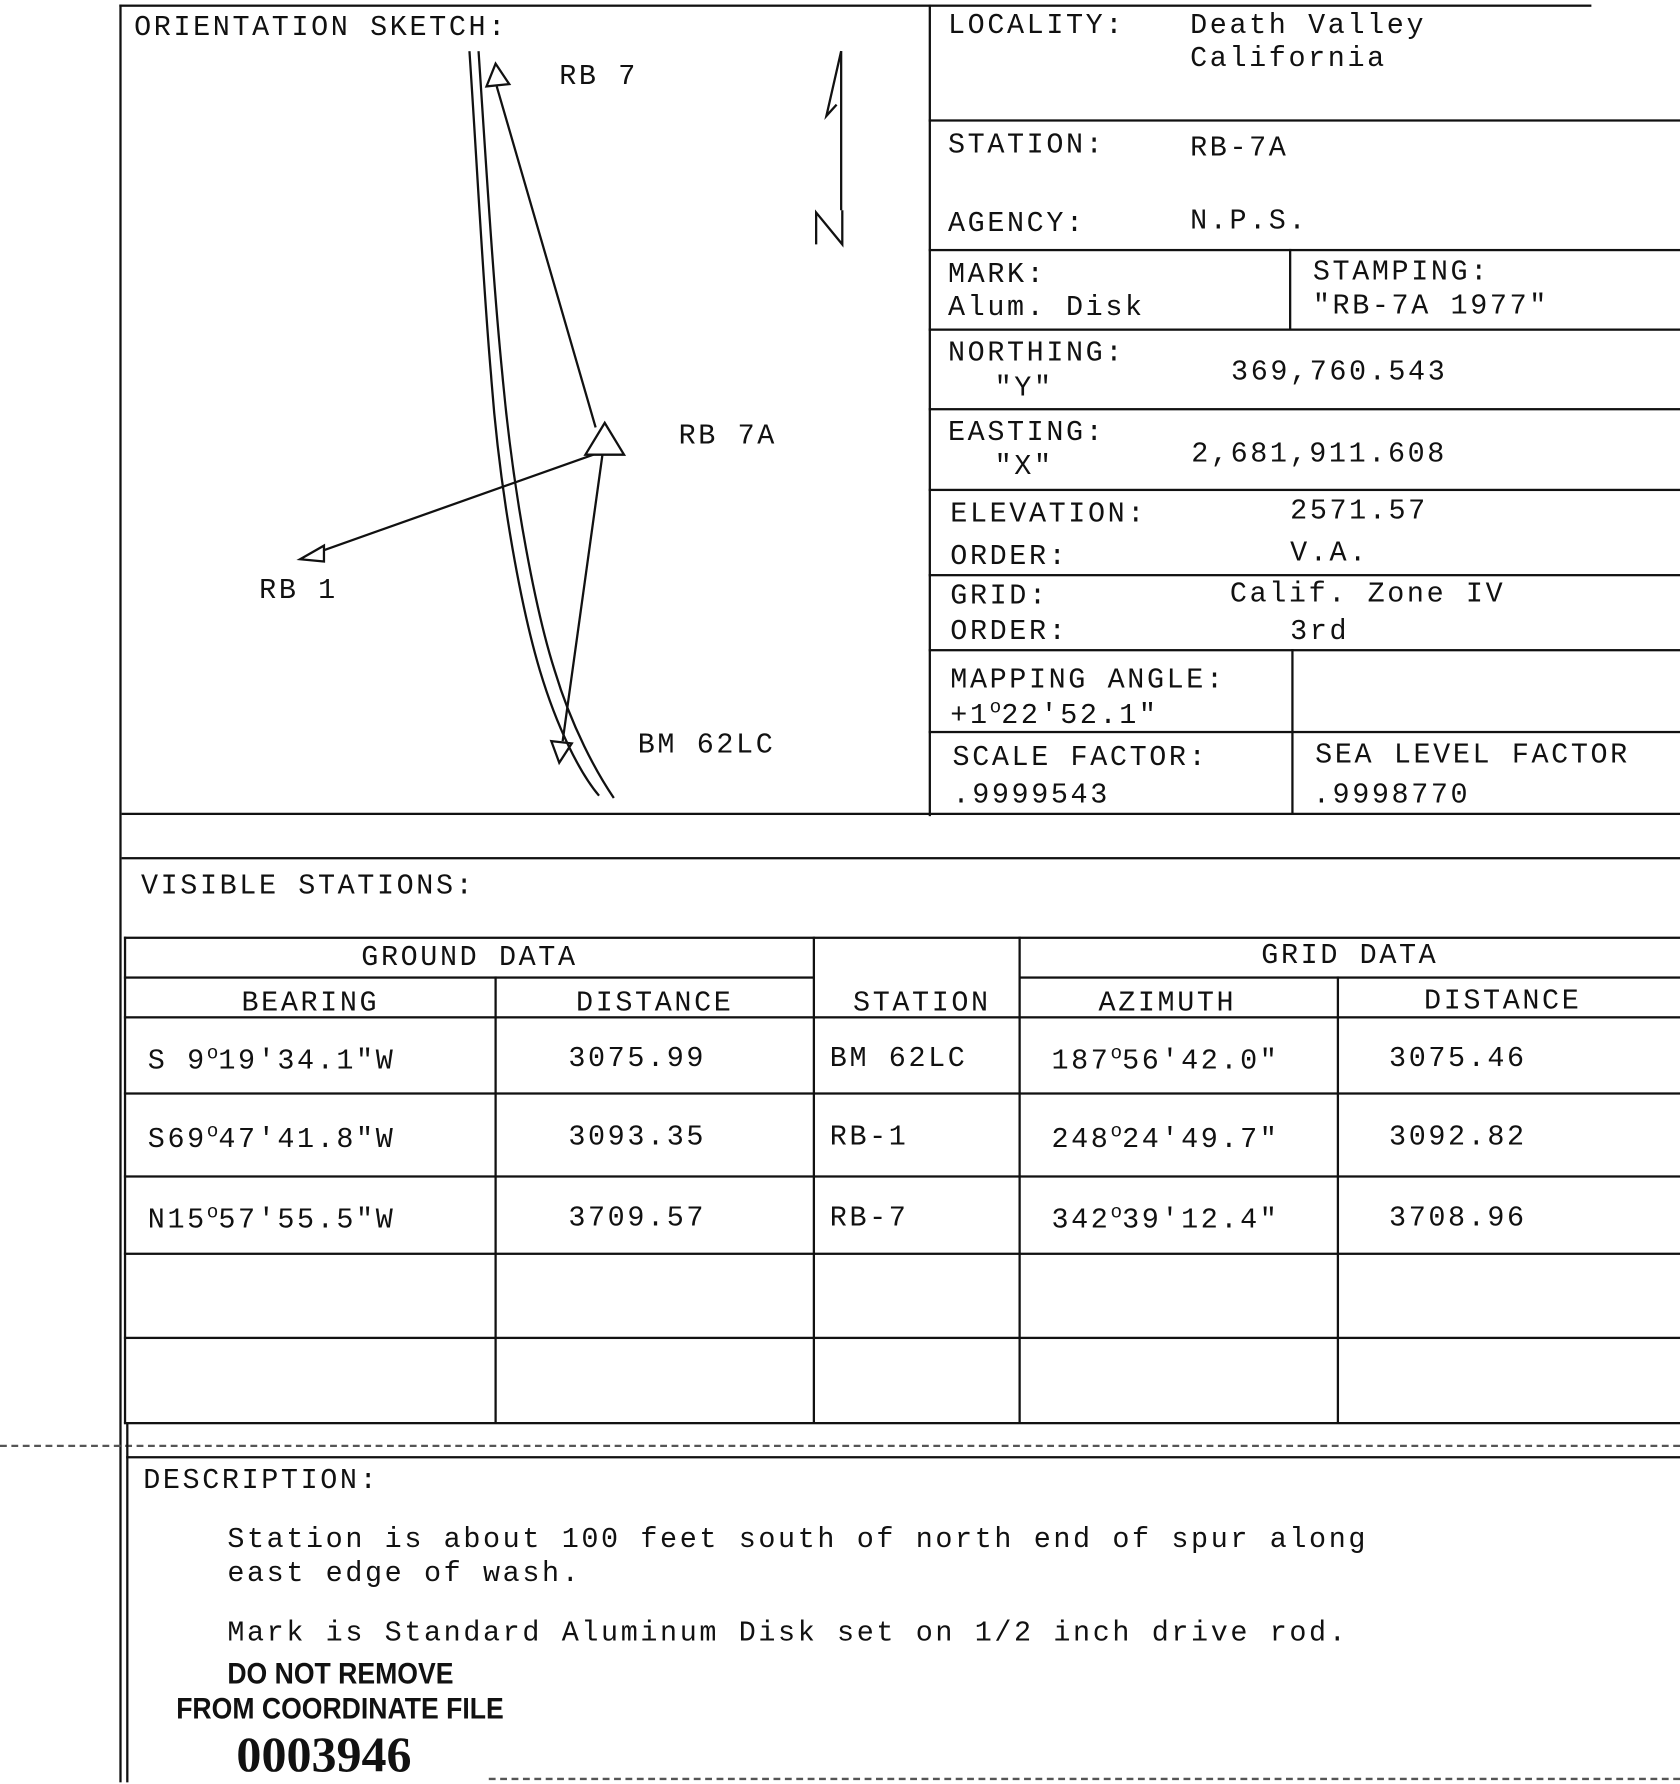 This screenshot has height=1784, width=1680. Describe the element at coordinates (1027, 432) in the screenshot. I see `easting-label: EASTING:` at that location.